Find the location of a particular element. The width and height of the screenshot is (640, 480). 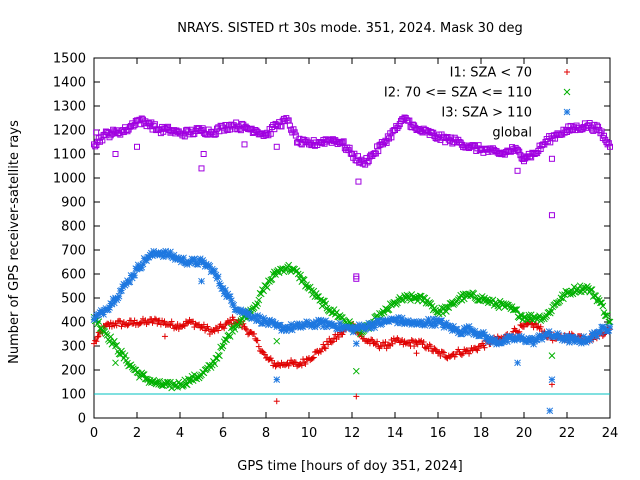

x-tick-label: 6 is located at coordinates (223, 433).